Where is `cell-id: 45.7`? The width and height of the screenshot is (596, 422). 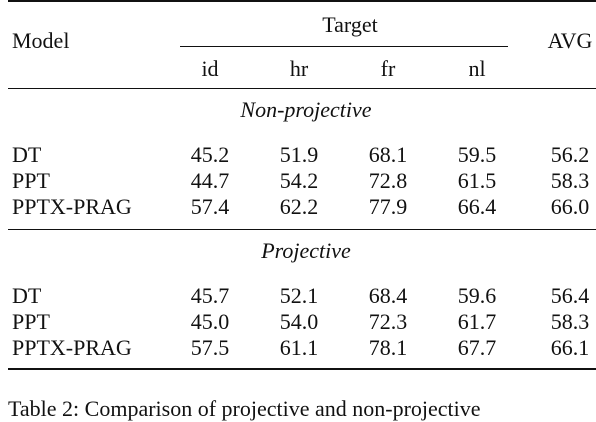 cell-id: 45.7 is located at coordinates (210, 295).